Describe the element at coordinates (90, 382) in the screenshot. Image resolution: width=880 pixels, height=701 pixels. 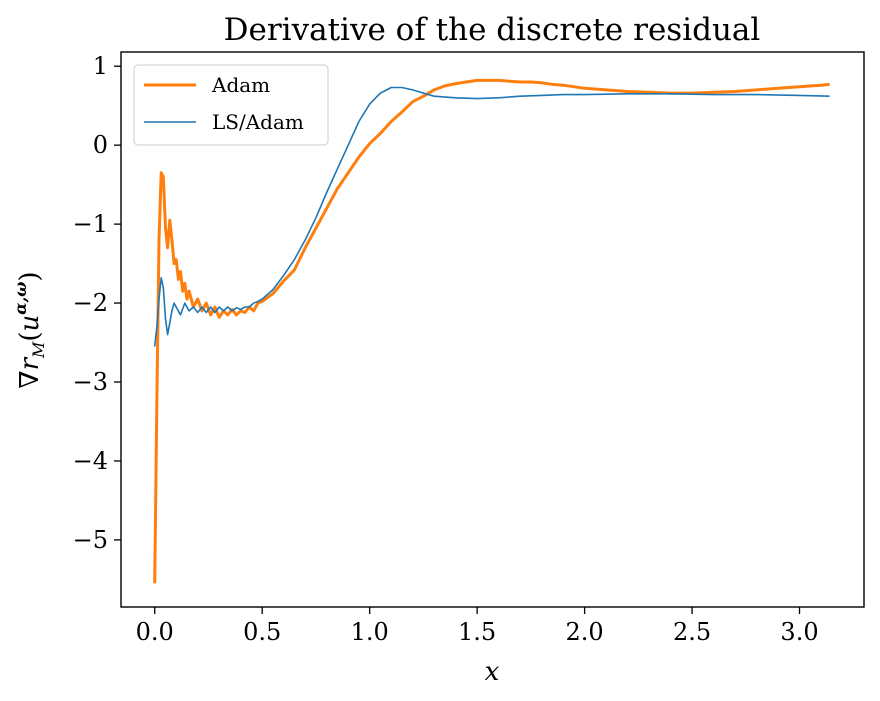
I see `y-tick-label: −3` at that location.